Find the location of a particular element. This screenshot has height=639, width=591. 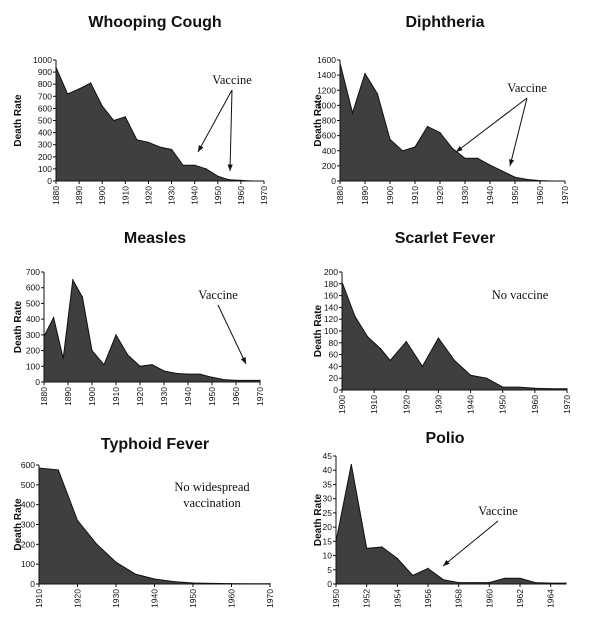

x-tick-label: 1930 is located at coordinates (465, 195).